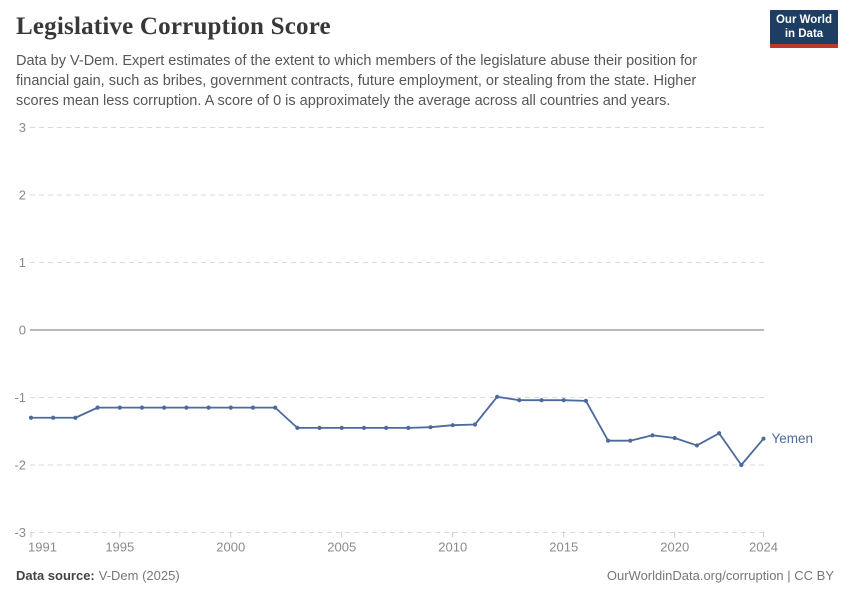 This screenshot has width=850, height=600. What do you see at coordinates (55, 575) in the screenshot?
I see `data-source-label: Data source:` at bounding box center [55, 575].